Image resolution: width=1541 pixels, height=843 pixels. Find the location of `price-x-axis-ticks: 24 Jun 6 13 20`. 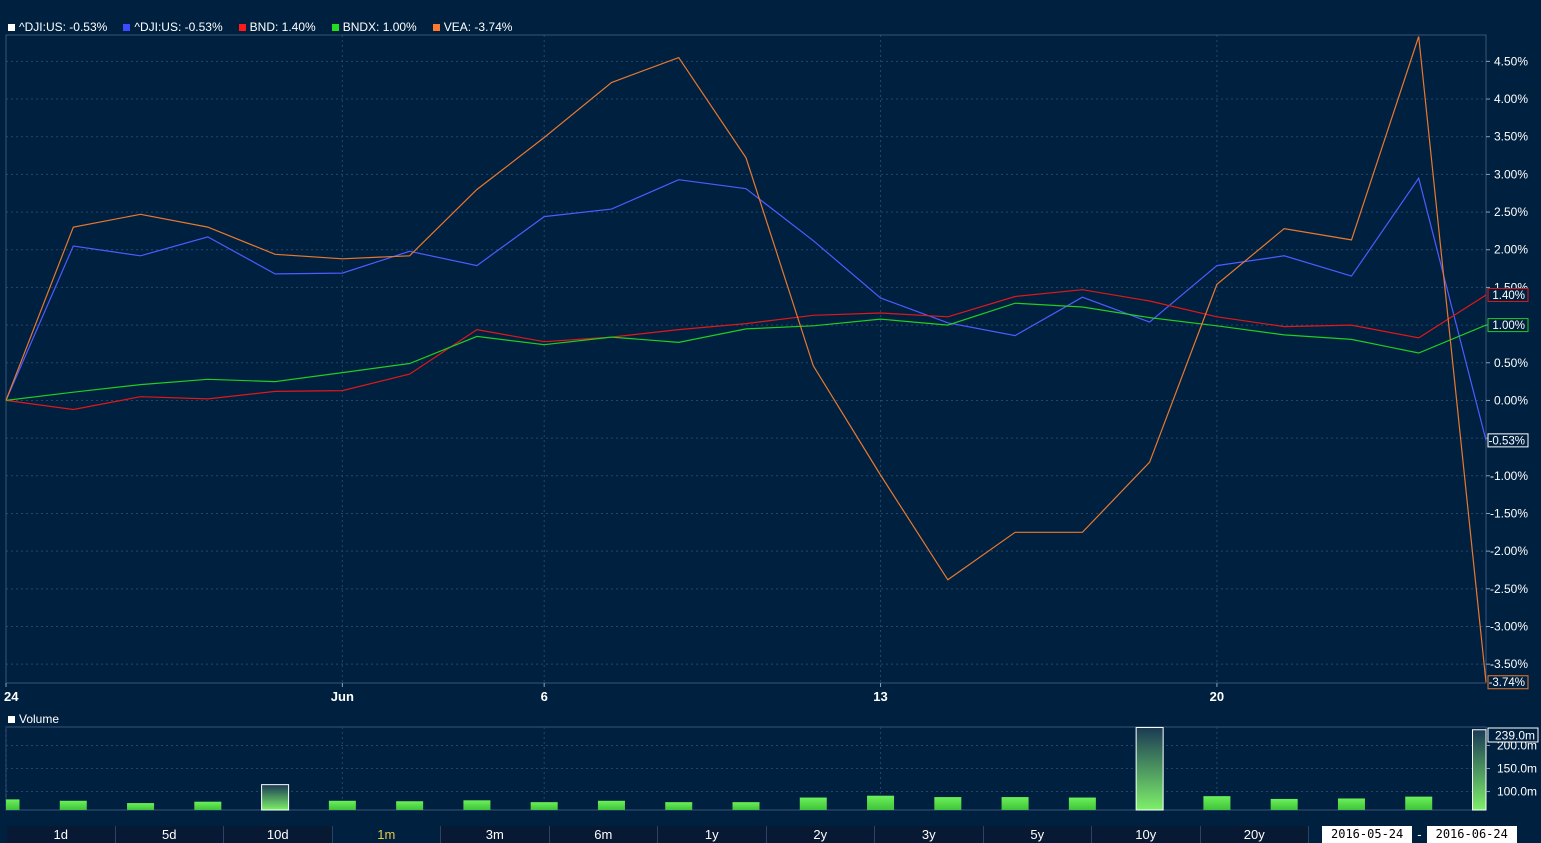

price-x-axis-ticks: 24 Jun 6 13 20 is located at coordinates (614, 693).